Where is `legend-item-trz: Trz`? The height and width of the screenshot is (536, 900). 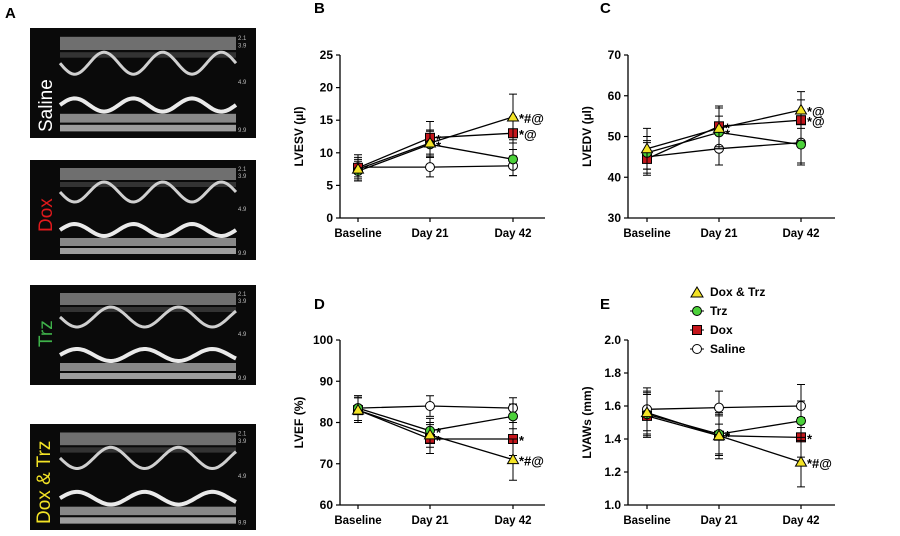 legend-item-trz: Trz is located at coordinates (727, 310).